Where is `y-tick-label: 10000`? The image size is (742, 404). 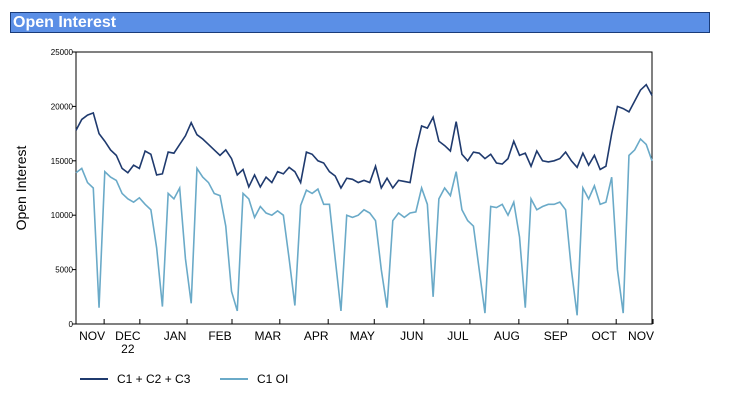
y-tick-label: 10000 is located at coordinates (62, 215).